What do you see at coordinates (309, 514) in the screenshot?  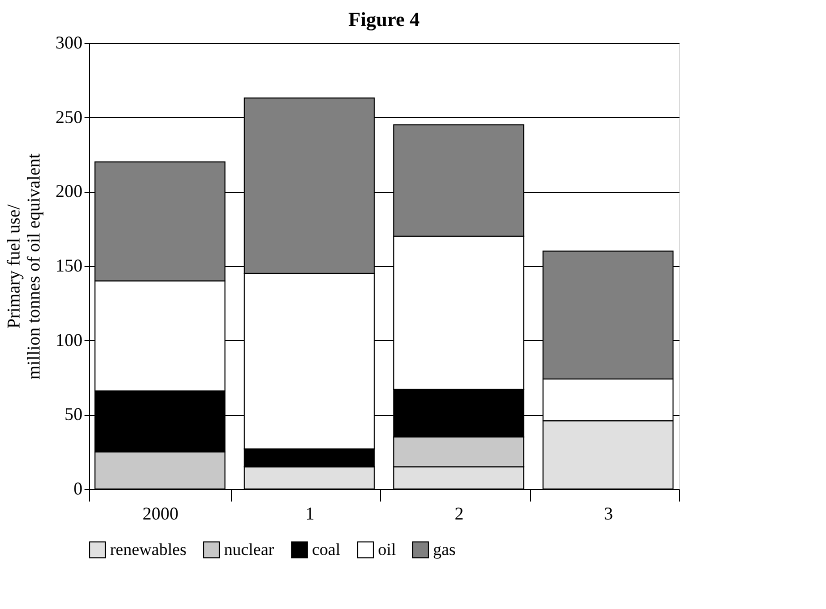 I see `x-tick-label: 1` at bounding box center [309, 514].